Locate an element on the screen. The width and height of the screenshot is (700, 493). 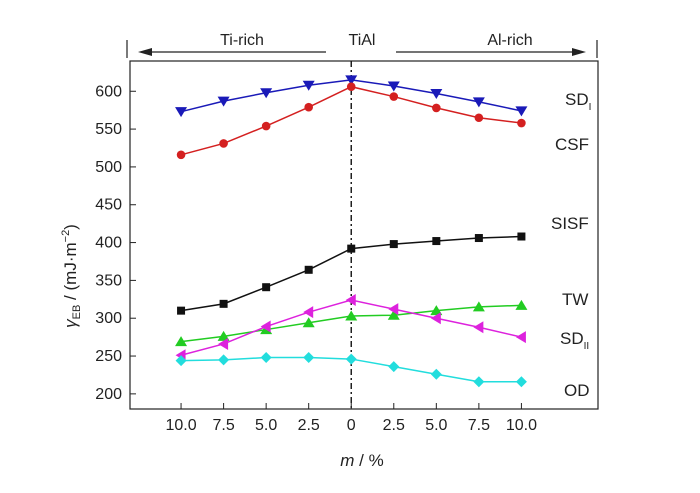
series-label: SDII is located at coordinates (574, 340).